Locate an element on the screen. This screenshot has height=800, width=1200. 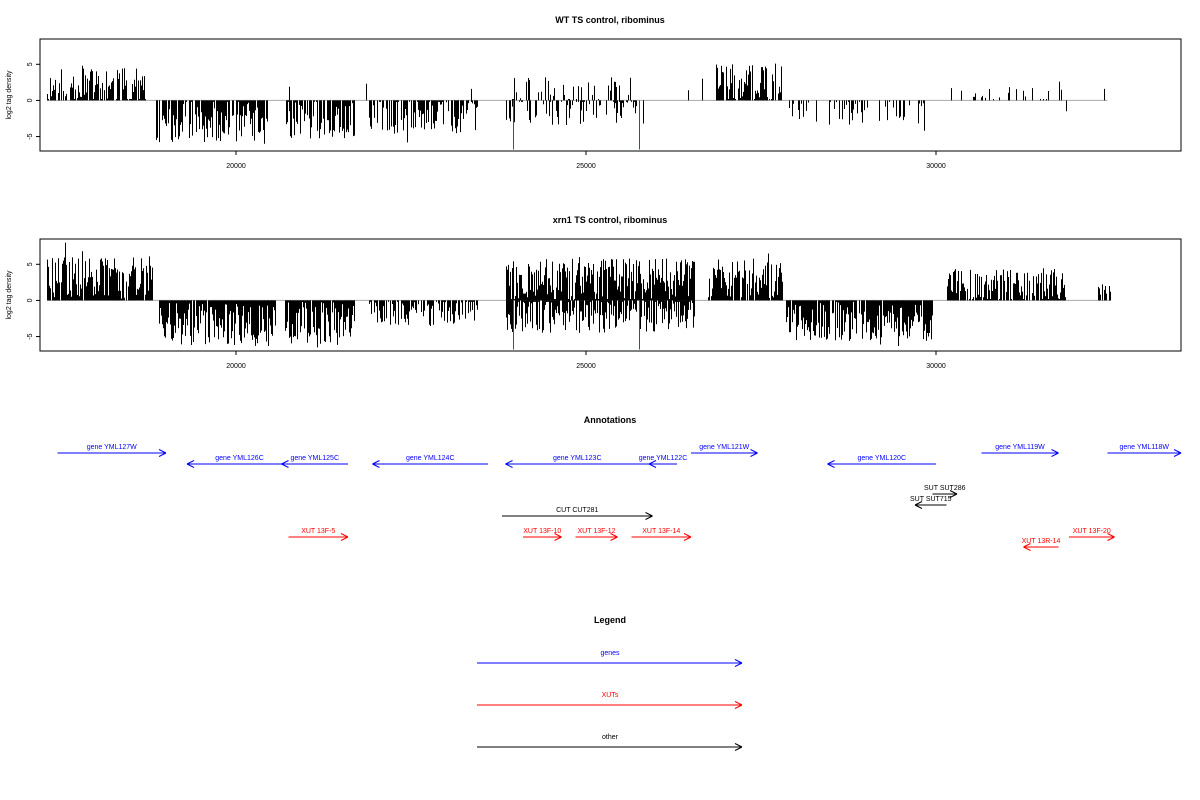
feature-label: CUT CUT281 is located at coordinates (577, 510).